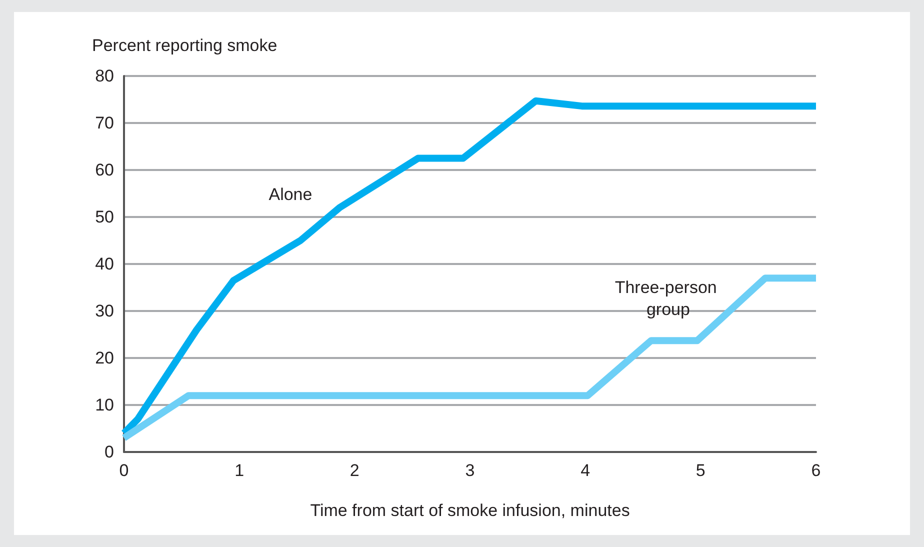  Describe the element at coordinates (816, 470) in the screenshot. I see `x-tick-label: 6` at that location.